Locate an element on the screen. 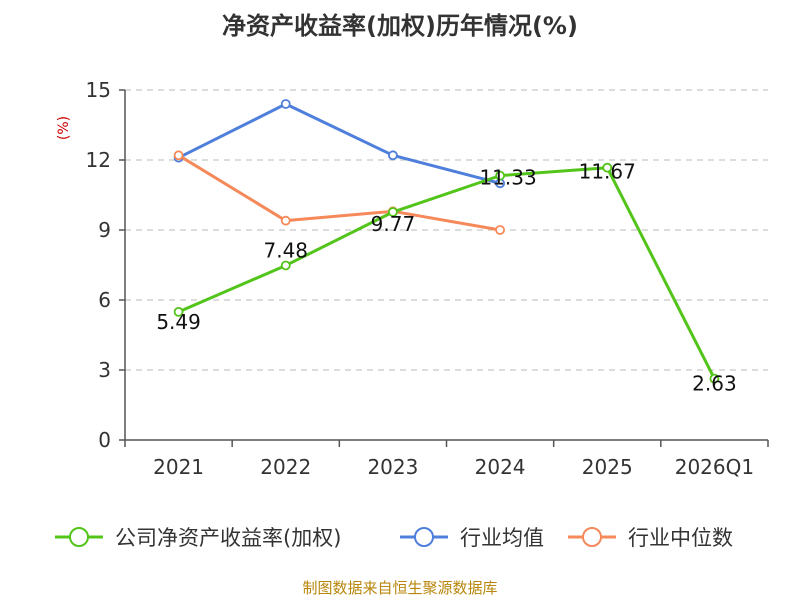 The image size is (800, 600). legend-label: 行业均值 is located at coordinates (502, 538).